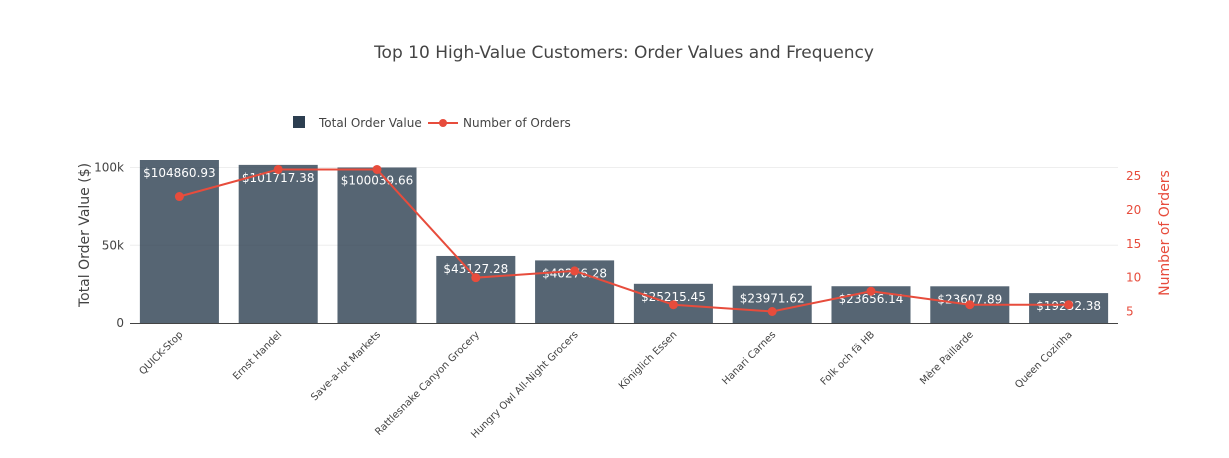 This screenshot has width=1229, height=458. What do you see at coordinates (109, 168) in the screenshot?
I see `y-left-tick-label: 100k` at bounding box center [109, 168].